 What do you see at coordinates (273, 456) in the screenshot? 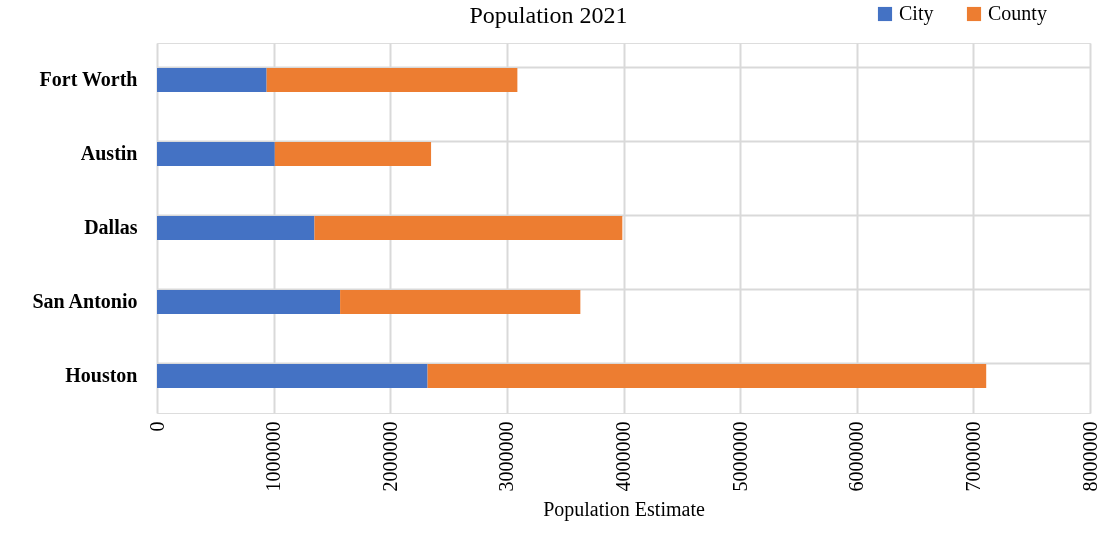
I see `x-tick-label: 1000000` at bounding box center [273, 456].